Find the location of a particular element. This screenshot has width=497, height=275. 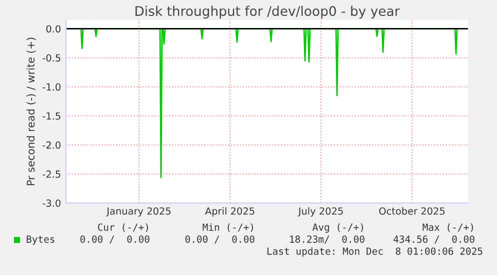

text: Avg (-/+) is located at coordinates (337, 228).